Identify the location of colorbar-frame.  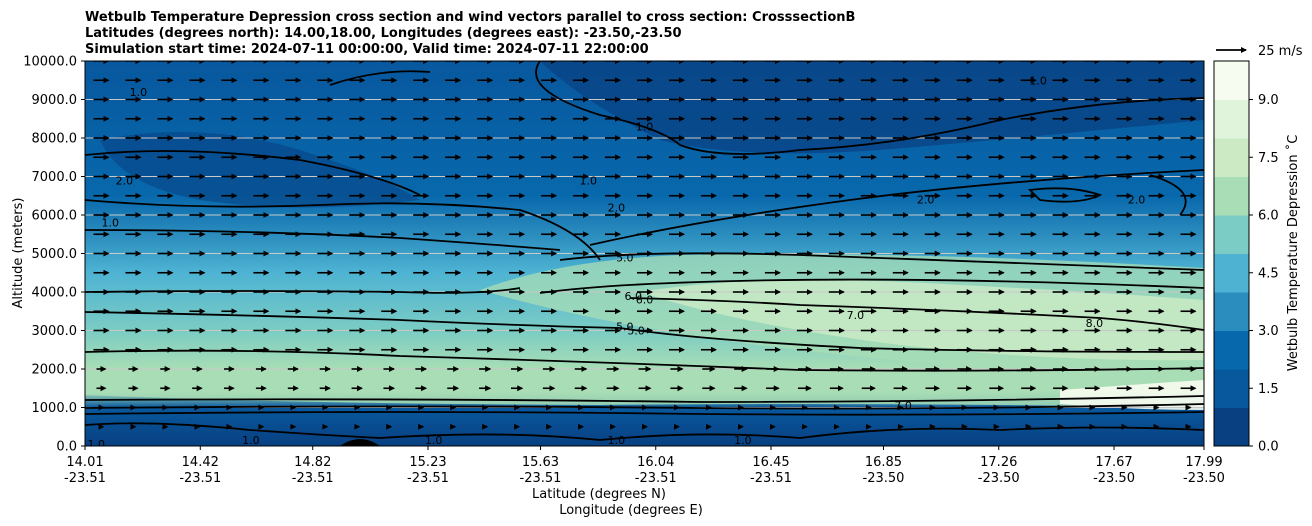
(1231, 253).